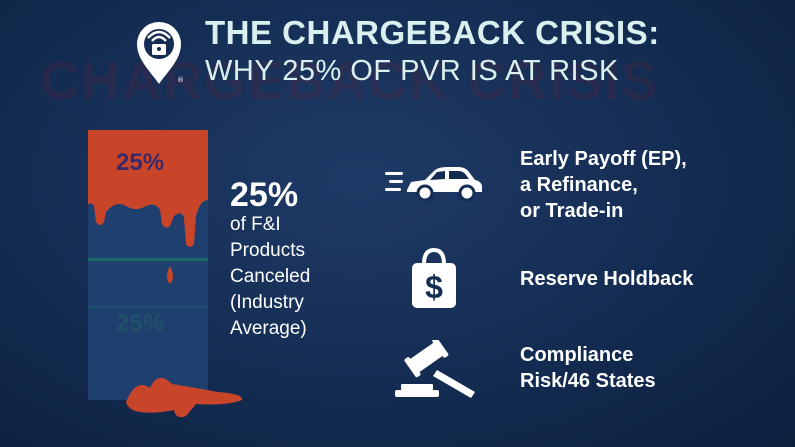 Image resolution: width=795 pixels, height=447 pixels. I want to click on stat-line: Average), so click(268, 328).